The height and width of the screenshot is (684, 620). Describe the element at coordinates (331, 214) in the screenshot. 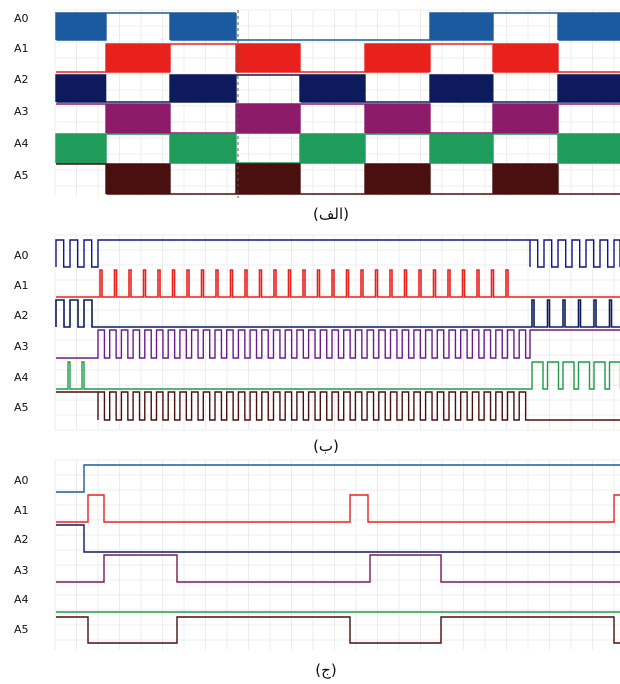

I see `panel-a-caption: (الف)` at that location.